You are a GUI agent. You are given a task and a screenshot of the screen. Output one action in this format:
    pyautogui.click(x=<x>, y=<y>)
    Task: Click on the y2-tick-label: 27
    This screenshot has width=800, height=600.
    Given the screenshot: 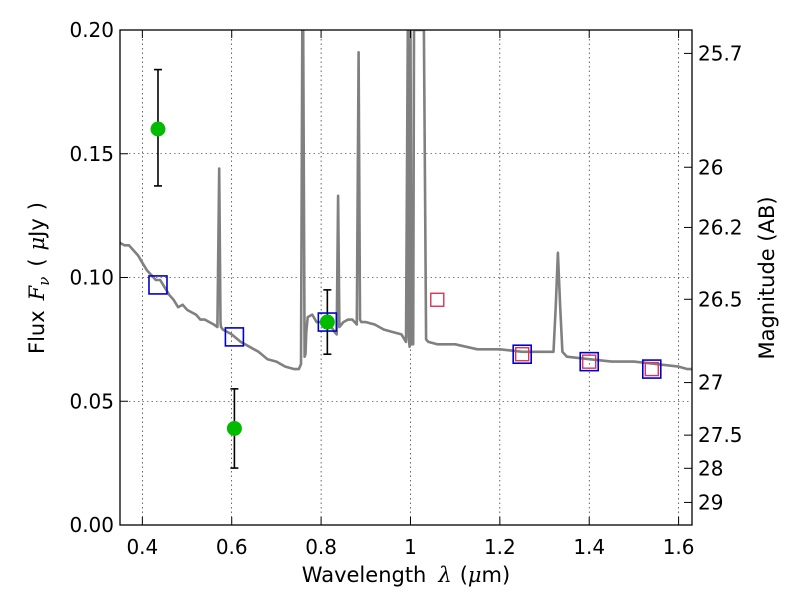 What is the action you would take?
    pyautogui.click(x=710, y=383)
    